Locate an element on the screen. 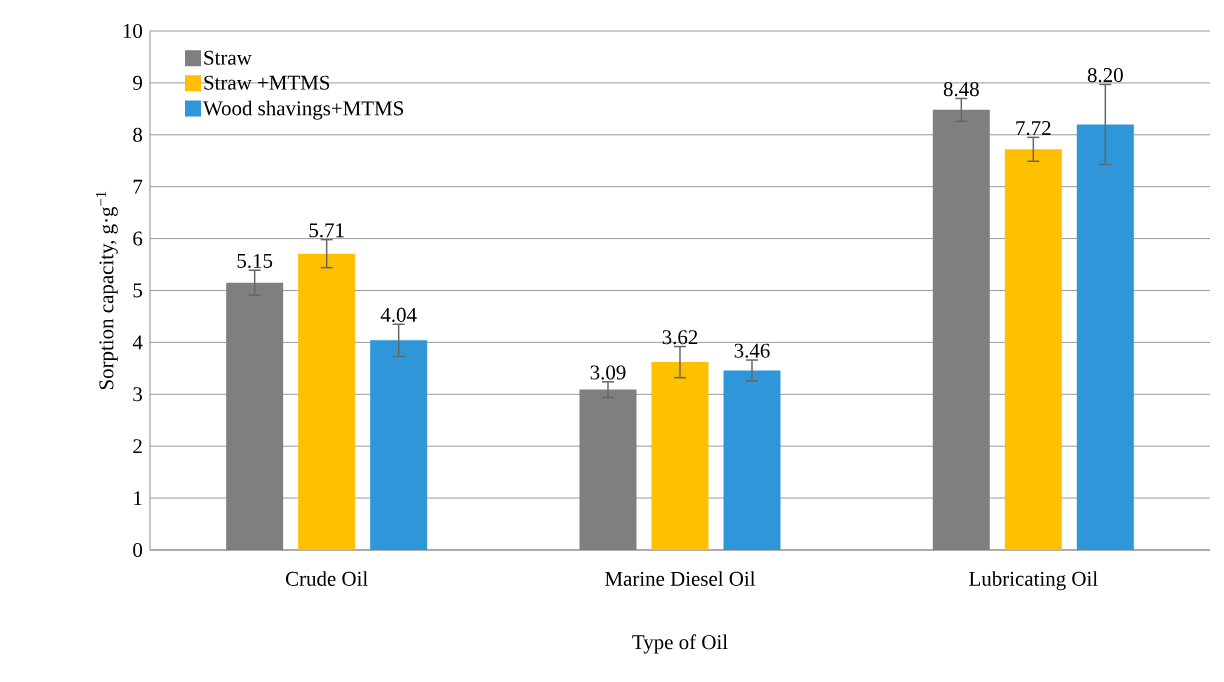  x-tick-label: Crude Oil is located at coordinates (326, 578).